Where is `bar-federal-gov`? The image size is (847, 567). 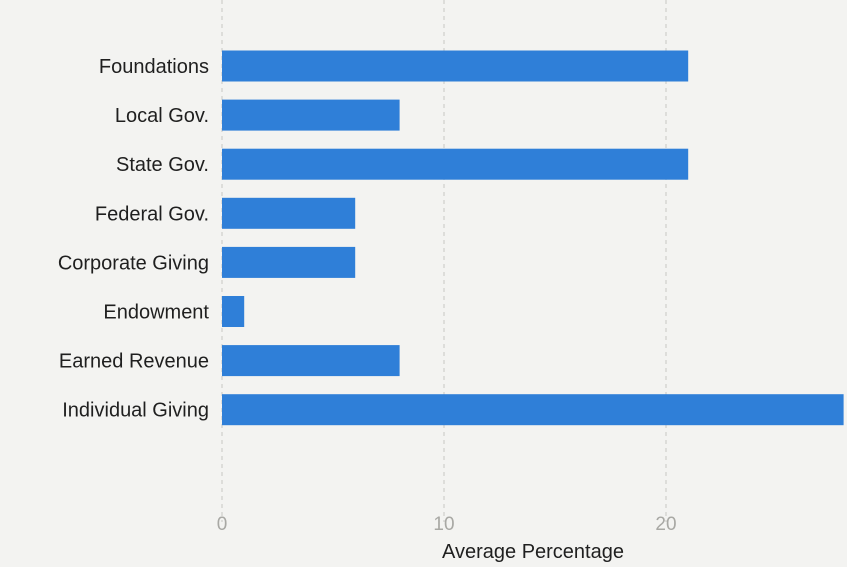
bar-federal-gov is located at coordinates (289, 213).